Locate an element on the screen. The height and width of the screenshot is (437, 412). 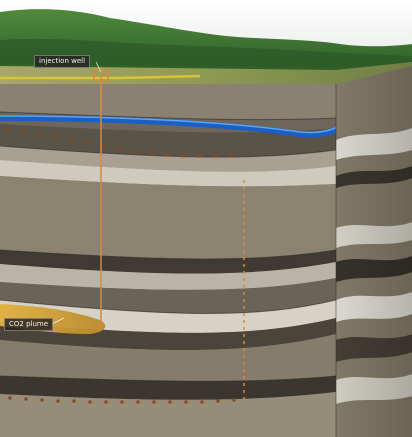
injection-well-label: injection well is located at coordinates (62, 61).